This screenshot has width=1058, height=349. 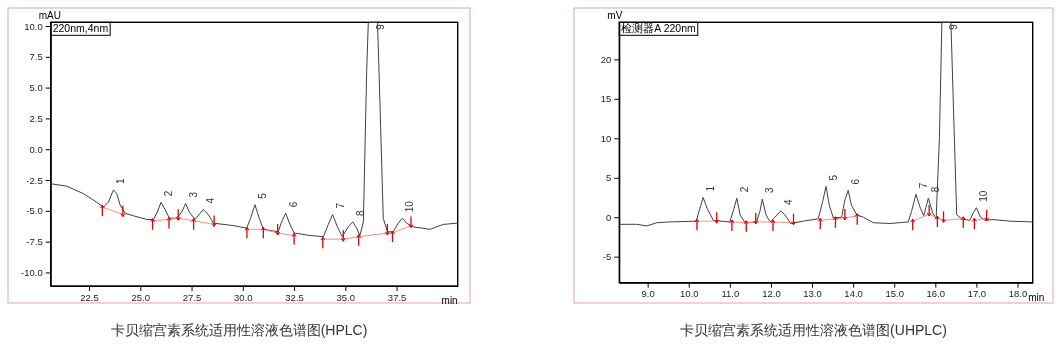 What do you see at coordinates (648, 294) in the screenshot?
I see `x-tick-label: 9.0` at bounding box center [648, 294].